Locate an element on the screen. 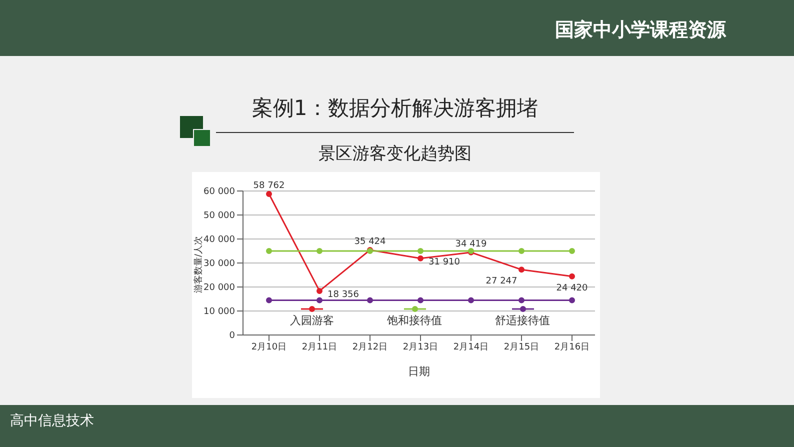 The image size is (794, 447). y-tick-label: 50 000 is located at coordinates (220, 216).